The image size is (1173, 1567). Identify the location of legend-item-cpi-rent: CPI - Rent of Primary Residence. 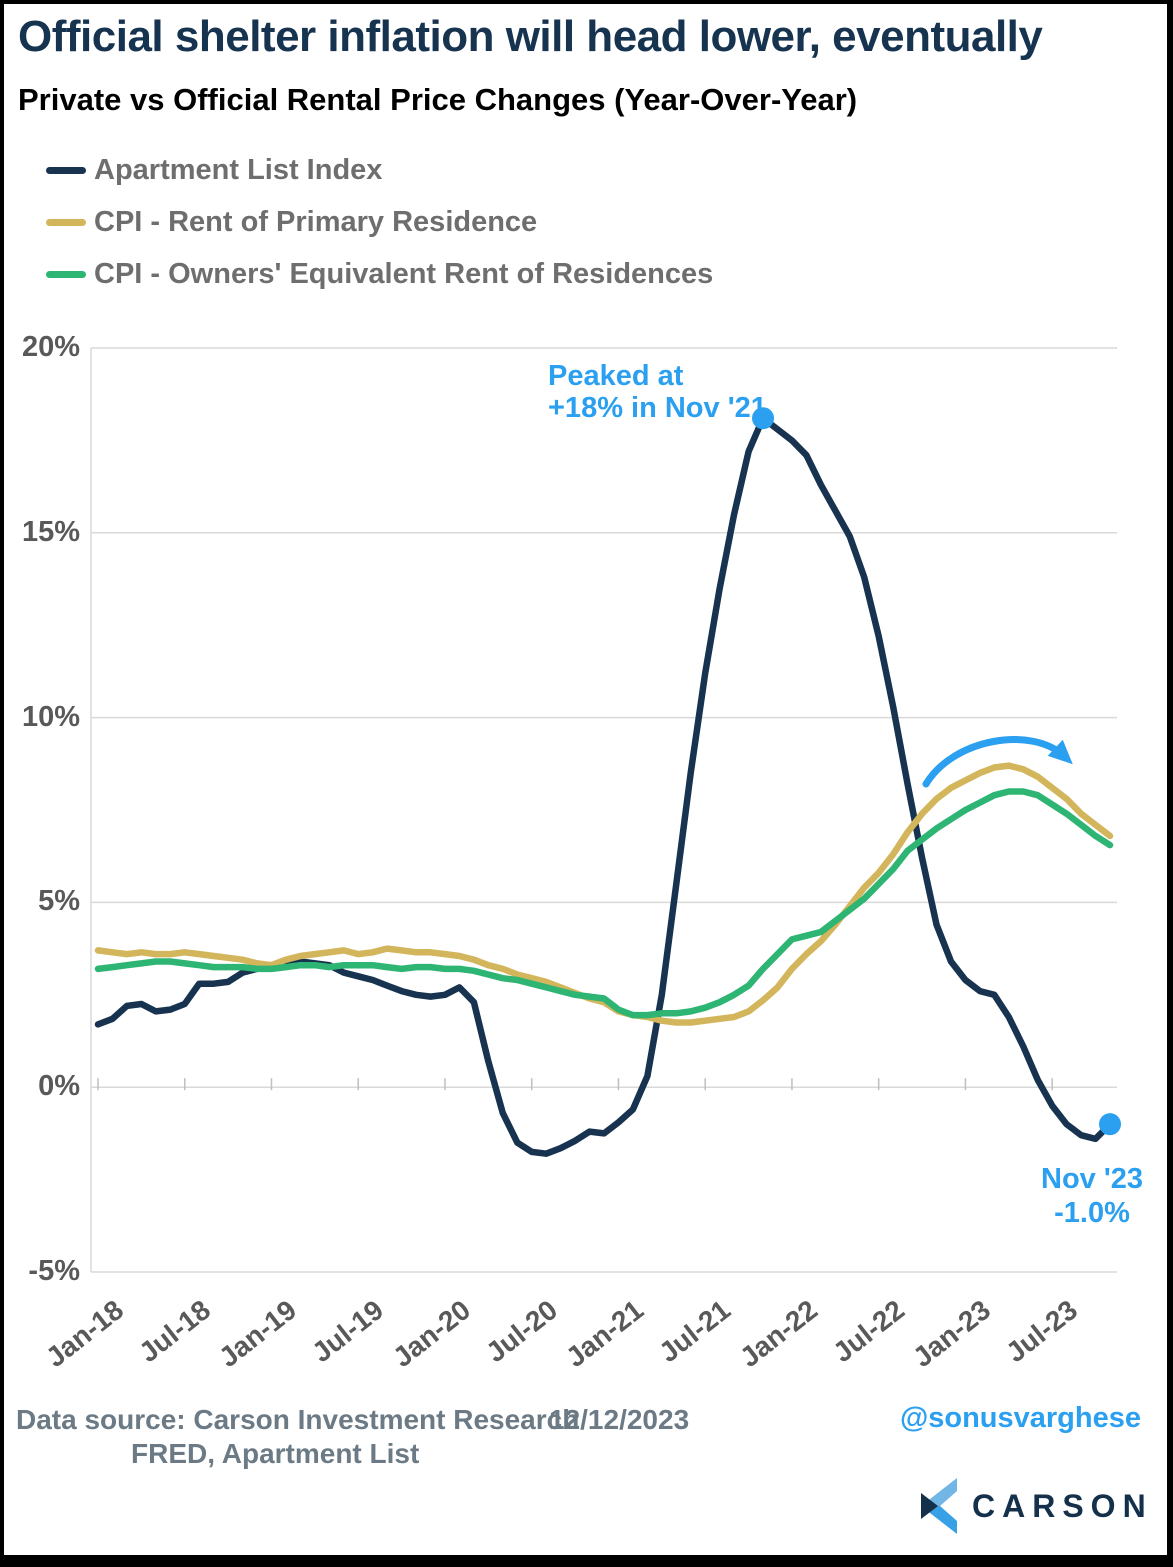
(379, 222).